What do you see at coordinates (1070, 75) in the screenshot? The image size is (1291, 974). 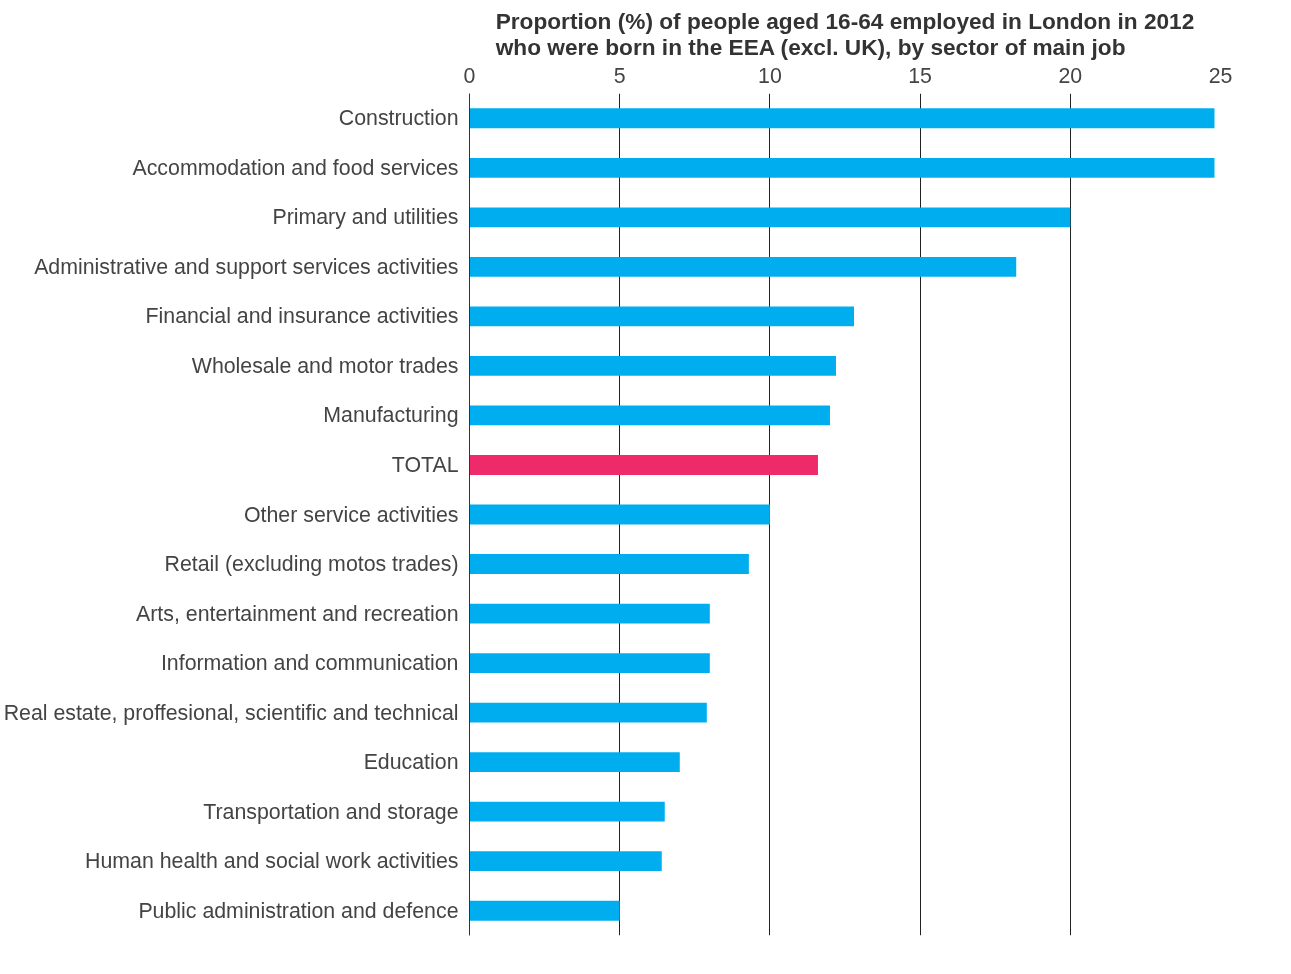 I see `x-tick-label: 20` at bounding box center [1070, 75].